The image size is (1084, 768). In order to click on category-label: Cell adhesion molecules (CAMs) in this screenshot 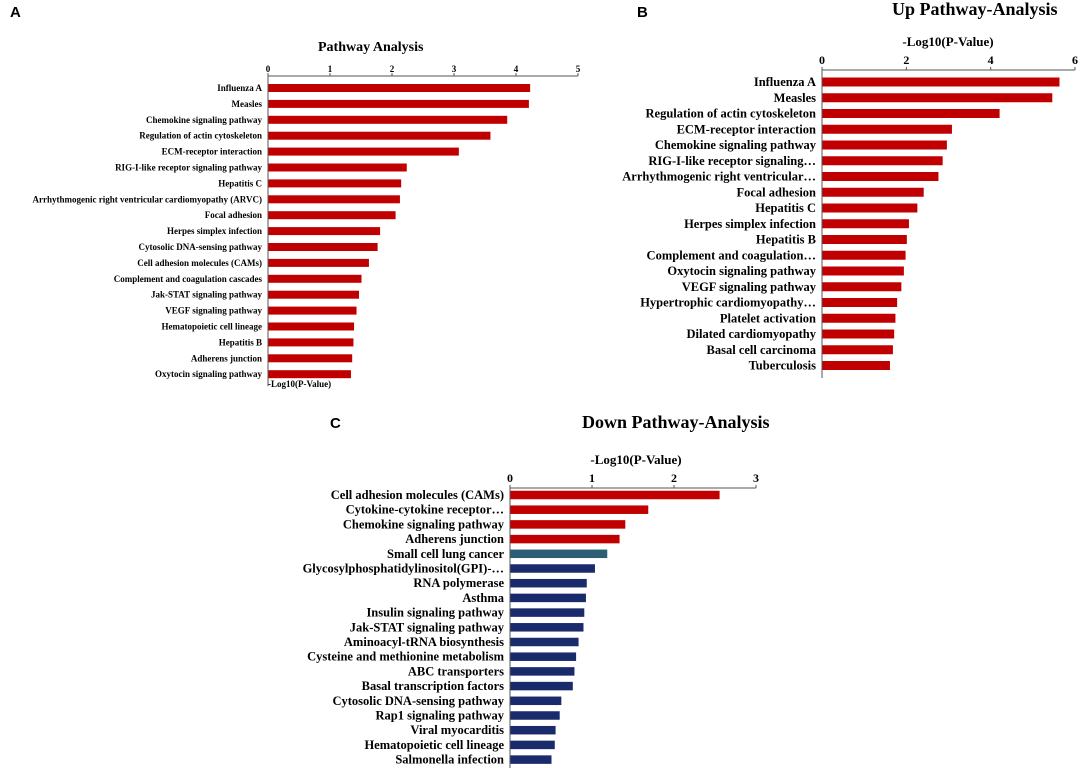, I will do `click(417, 495)`.